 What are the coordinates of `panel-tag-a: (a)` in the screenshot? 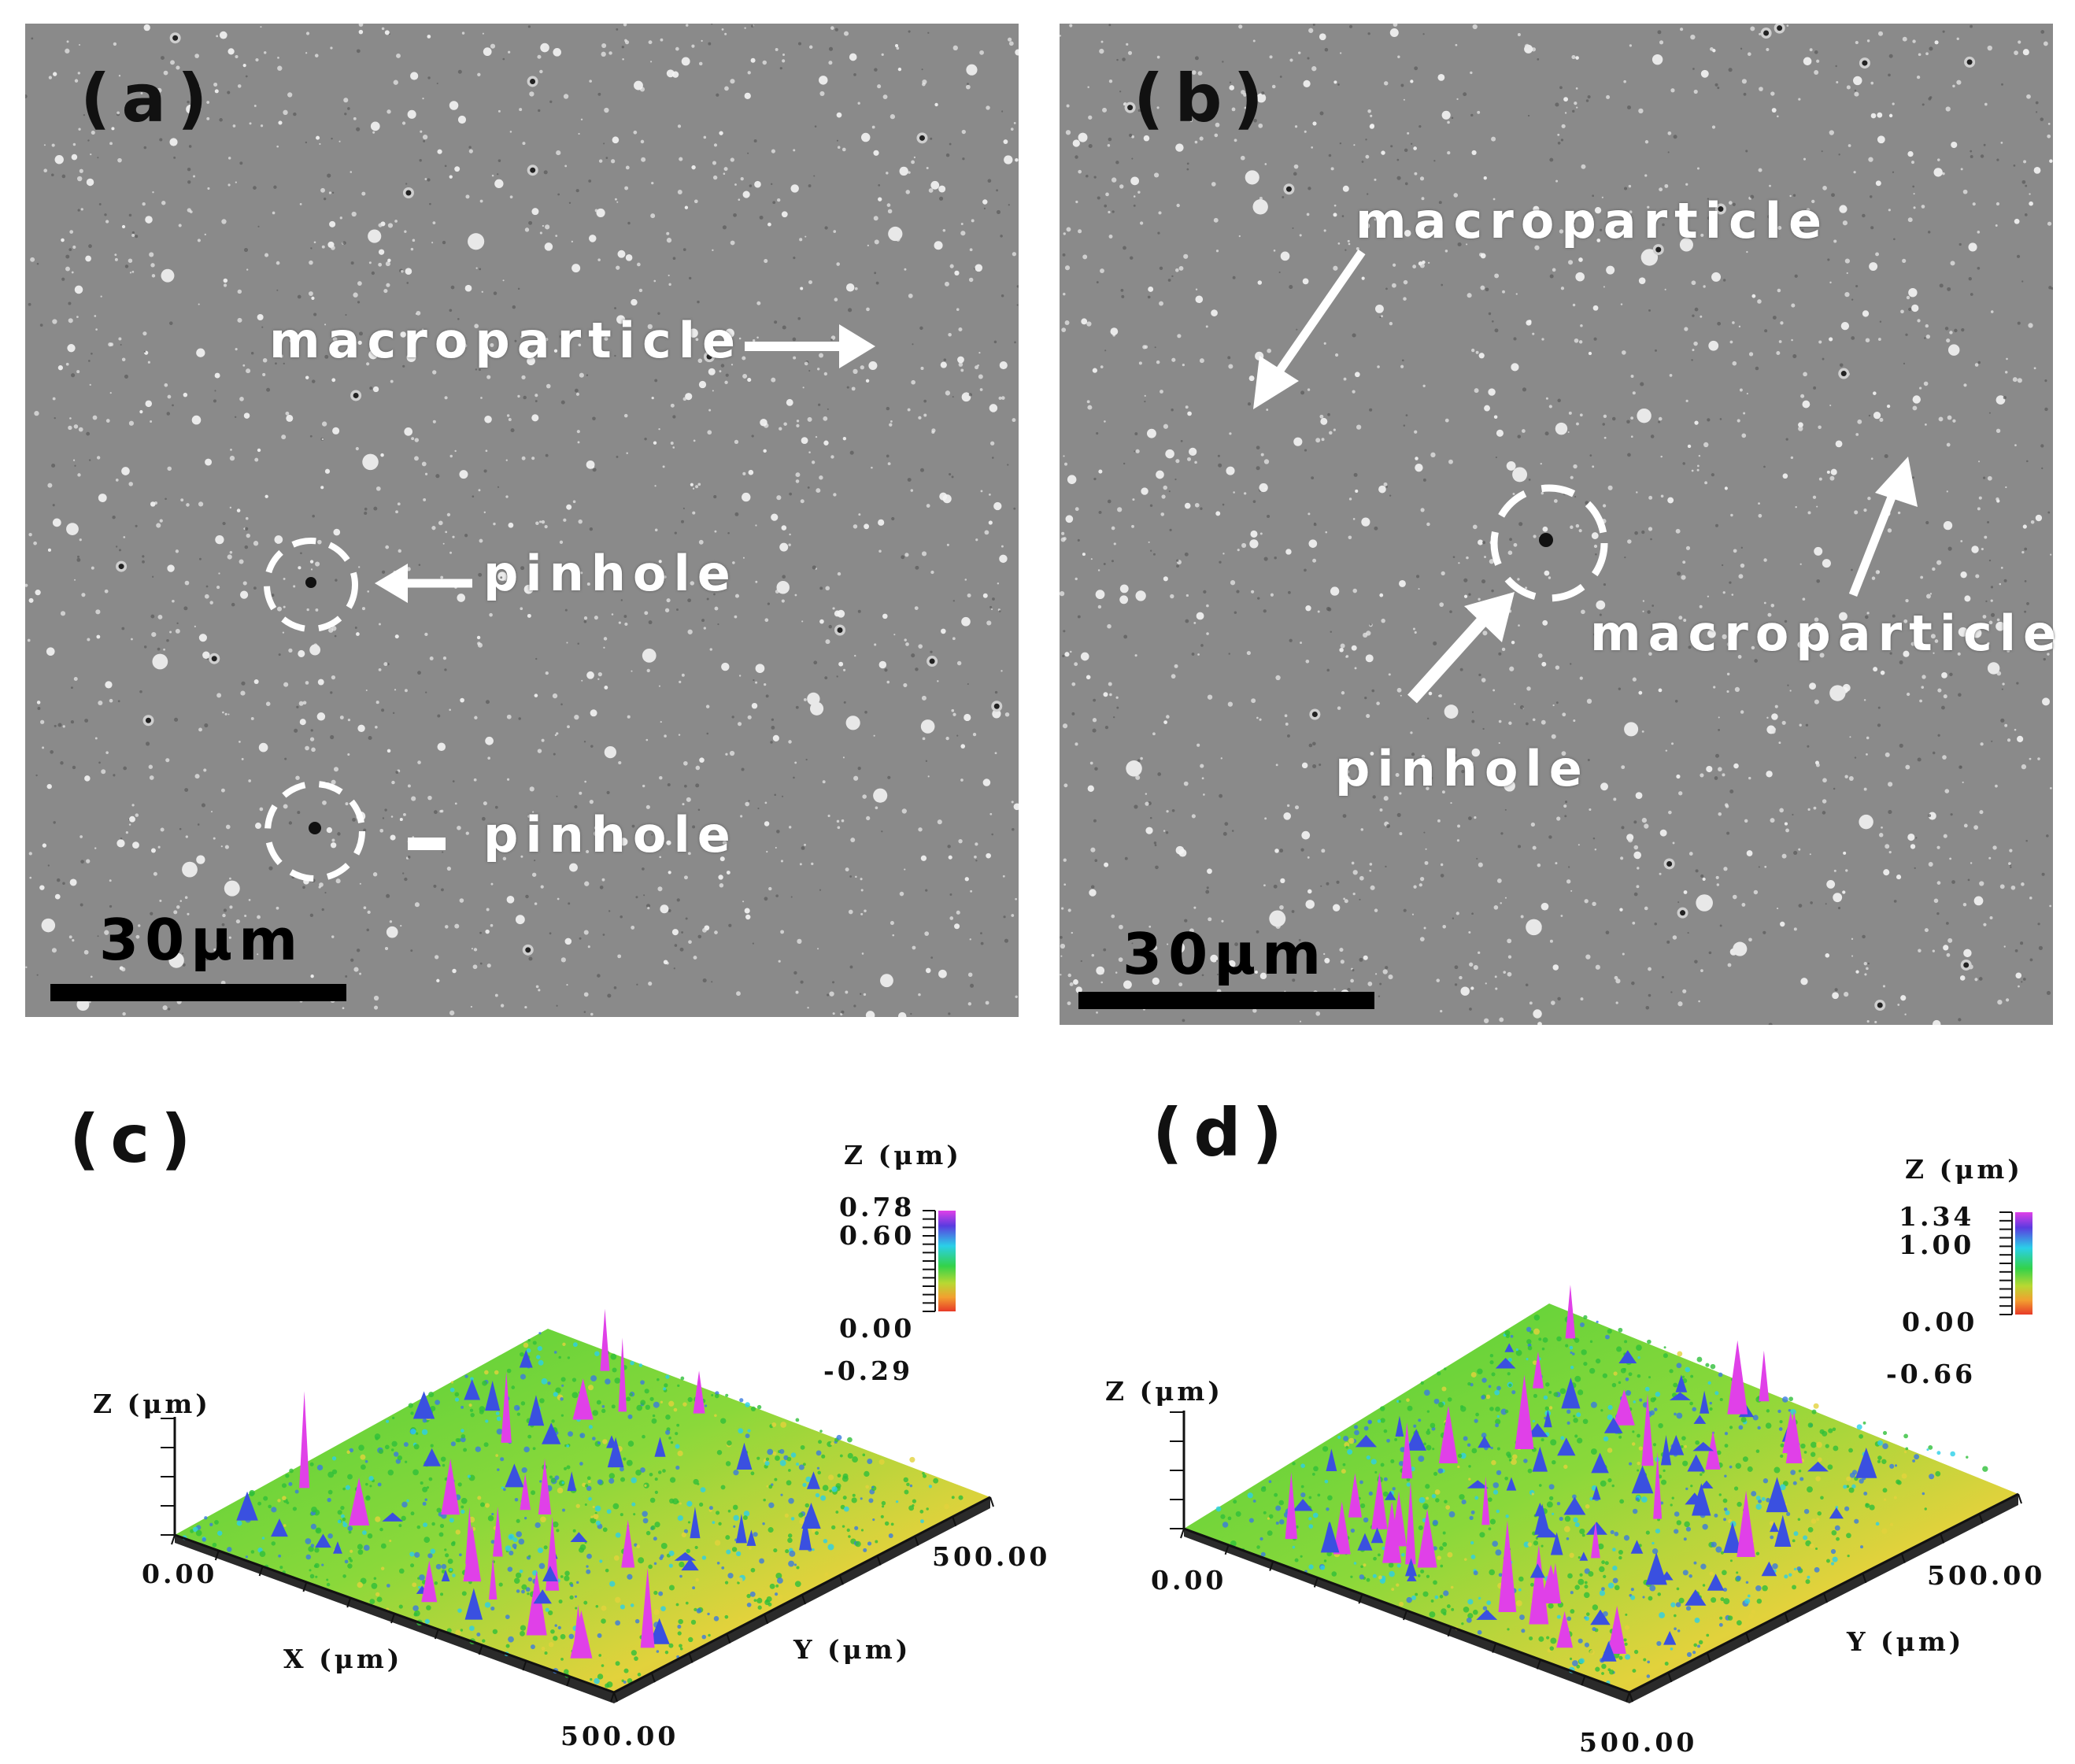 It's located at (149, 98).